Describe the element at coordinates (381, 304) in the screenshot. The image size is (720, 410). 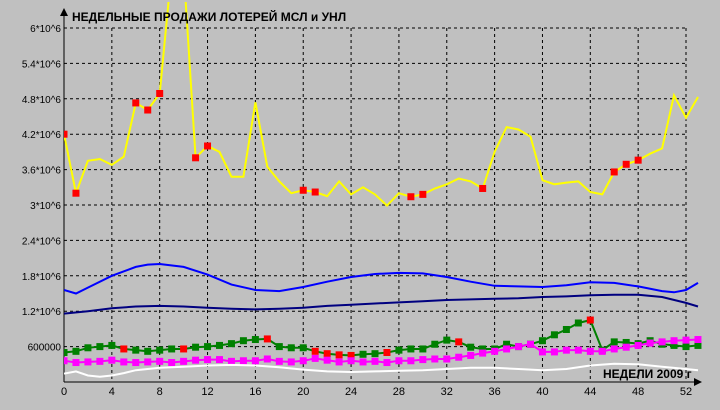
I see `series-line-navy` at that location.